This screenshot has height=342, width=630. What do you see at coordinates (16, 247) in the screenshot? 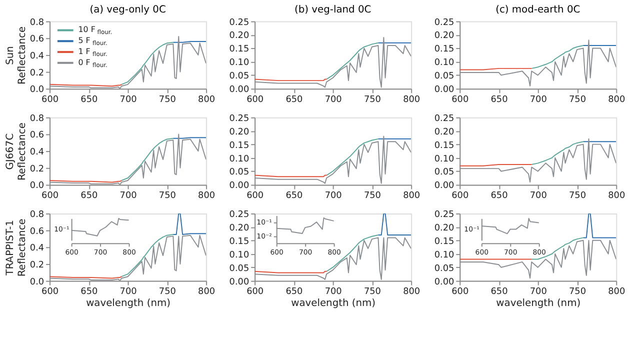
I see `y-axis-title: TRAPPIST-1 Reflectance` at bounding box center [16, 247].